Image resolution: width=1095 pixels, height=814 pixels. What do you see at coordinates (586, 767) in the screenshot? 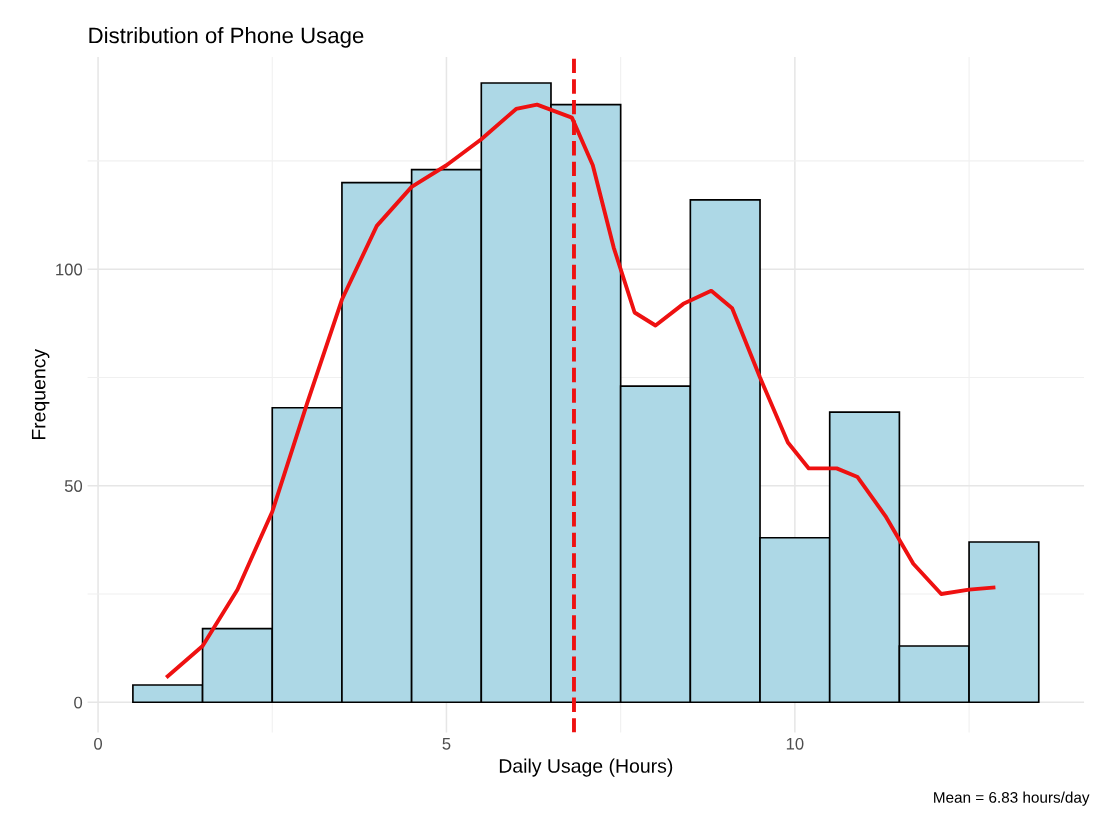
I see `x-axis-title: Daily Usage (Hours)` at bounding box center [586, 767].